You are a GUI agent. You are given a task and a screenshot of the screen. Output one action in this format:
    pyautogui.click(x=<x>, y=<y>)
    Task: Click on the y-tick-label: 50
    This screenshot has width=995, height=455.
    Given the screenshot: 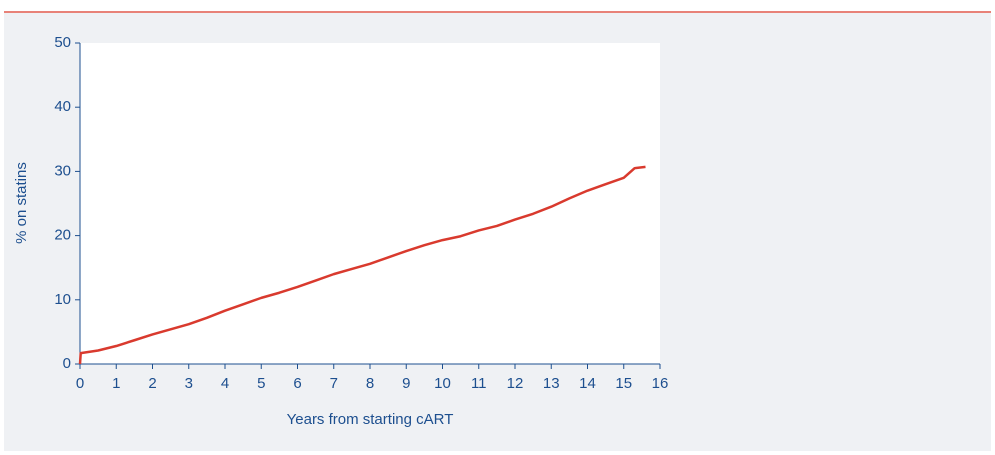 What is the action you would take?
    pyautogui.click(x=62, y=42)
    